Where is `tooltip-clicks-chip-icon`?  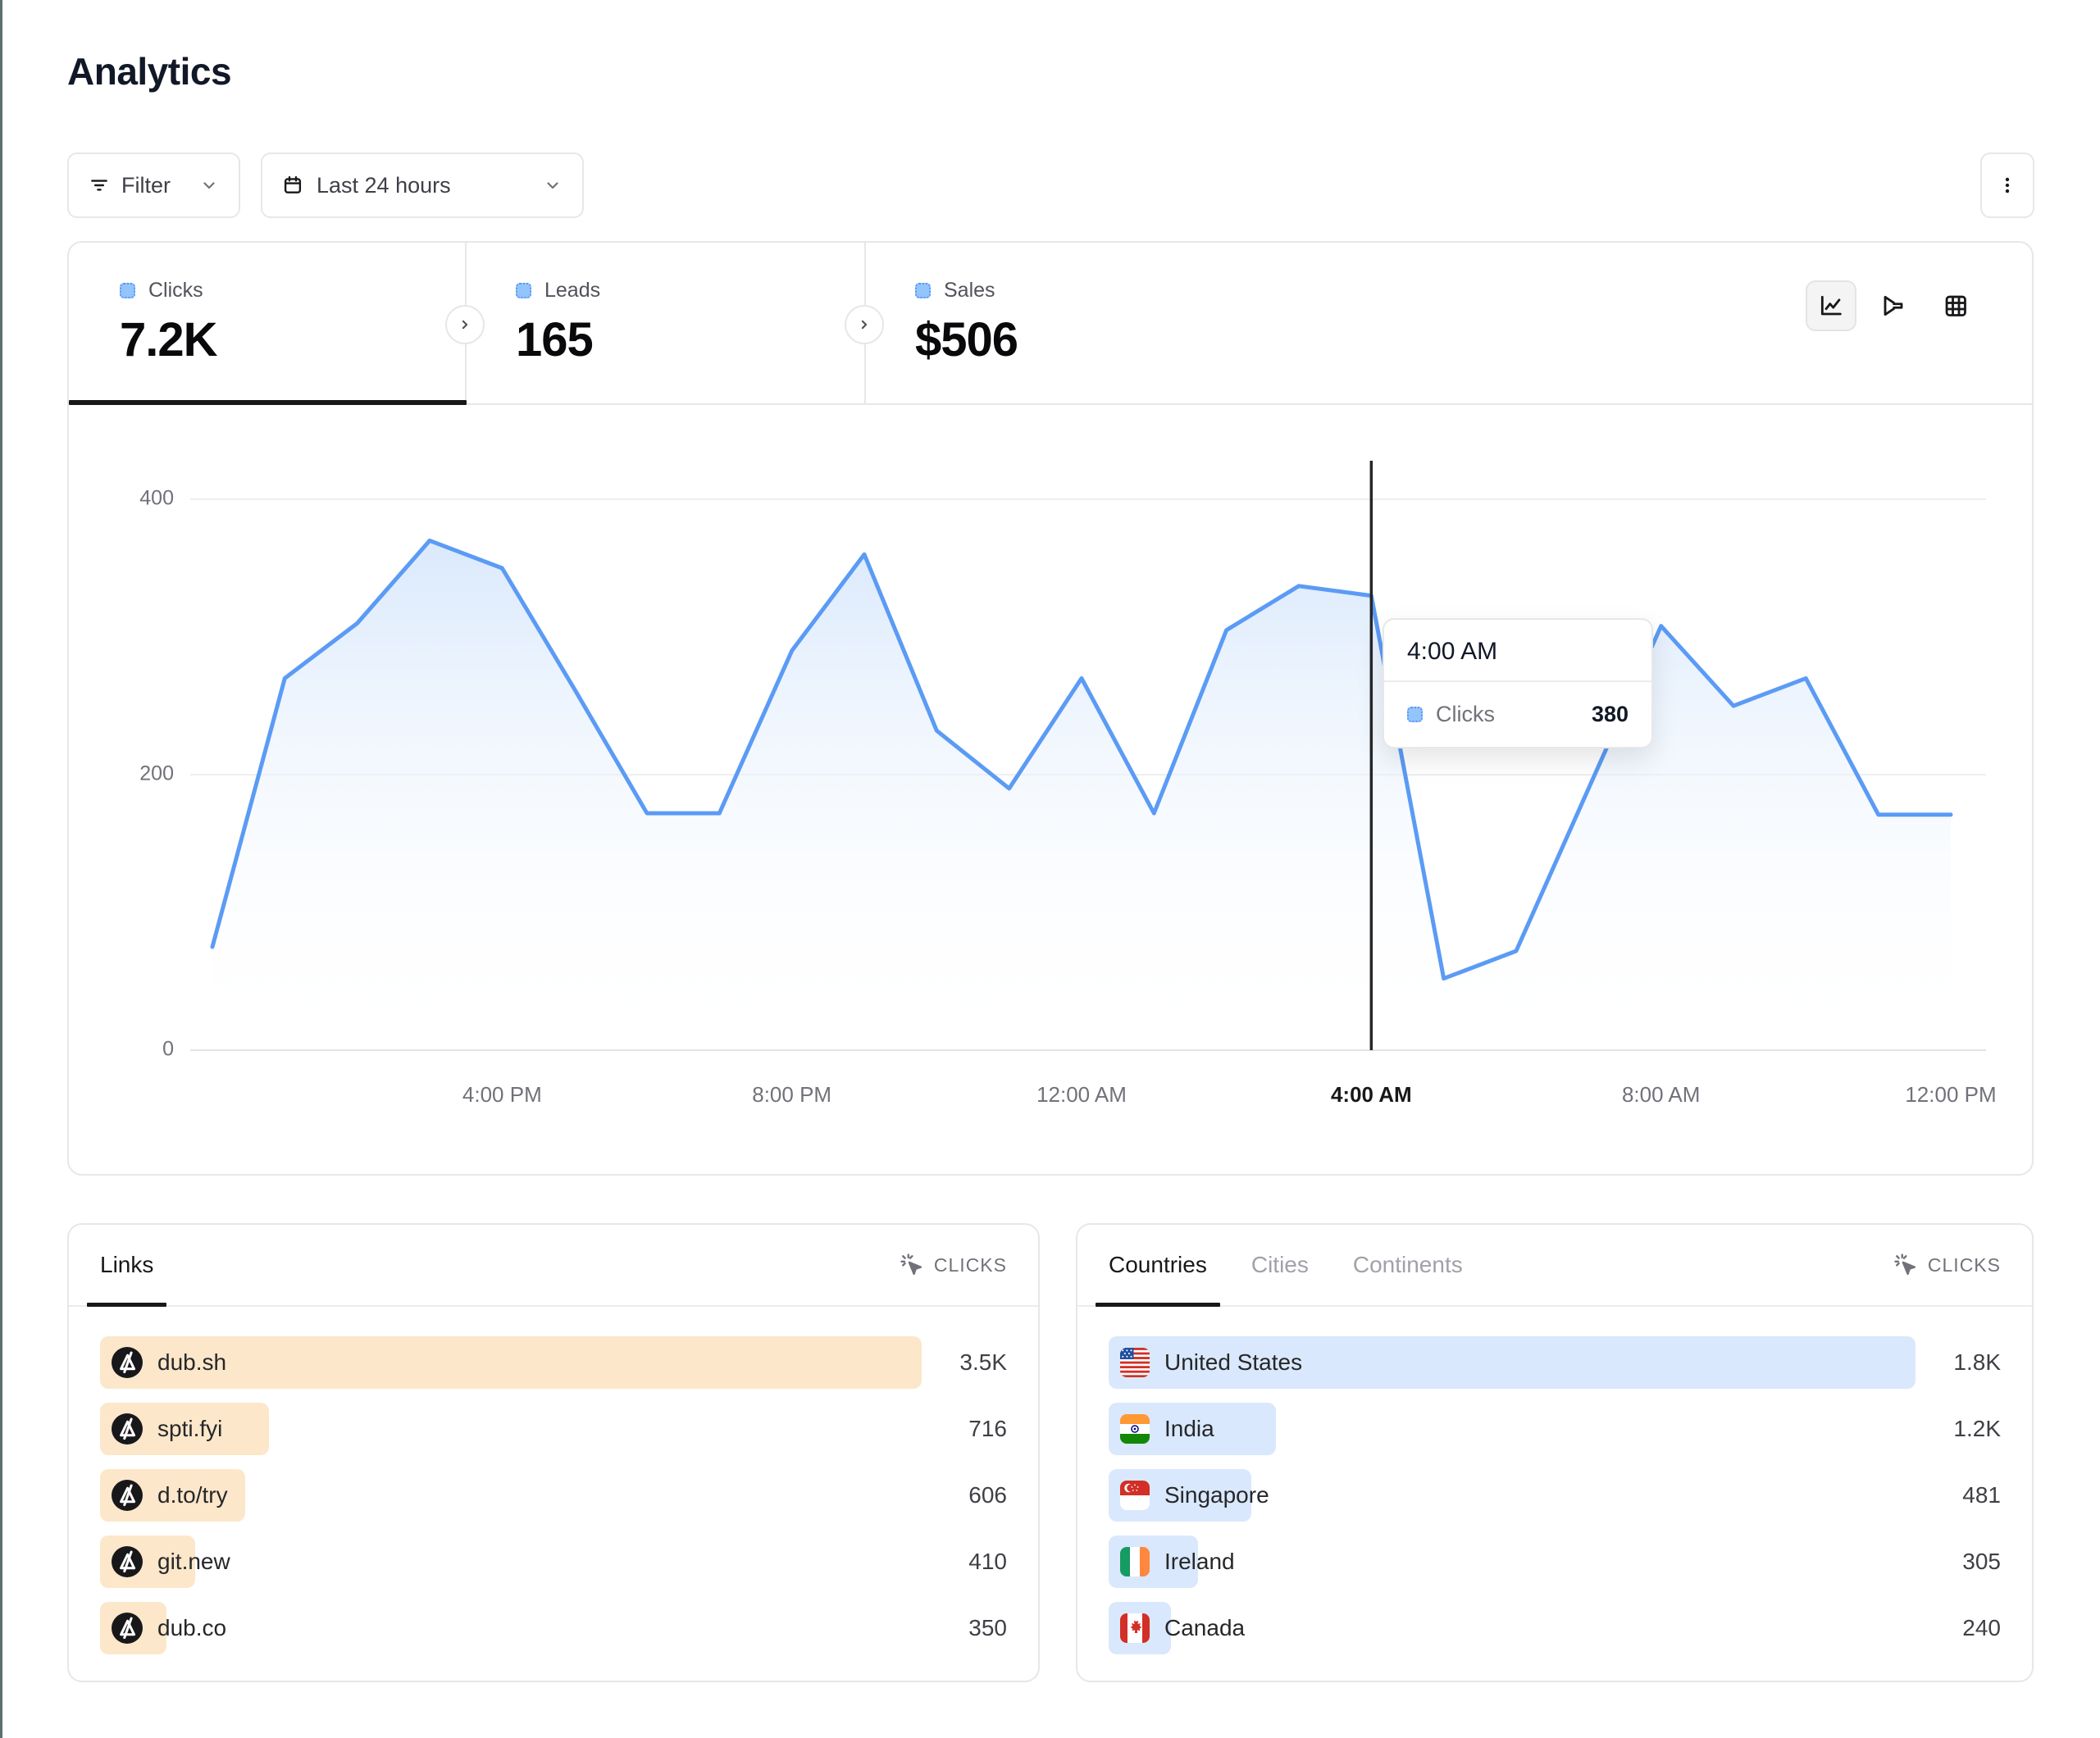 tooltip-clicks-chip-icon is located at coordinates (1415, 714).